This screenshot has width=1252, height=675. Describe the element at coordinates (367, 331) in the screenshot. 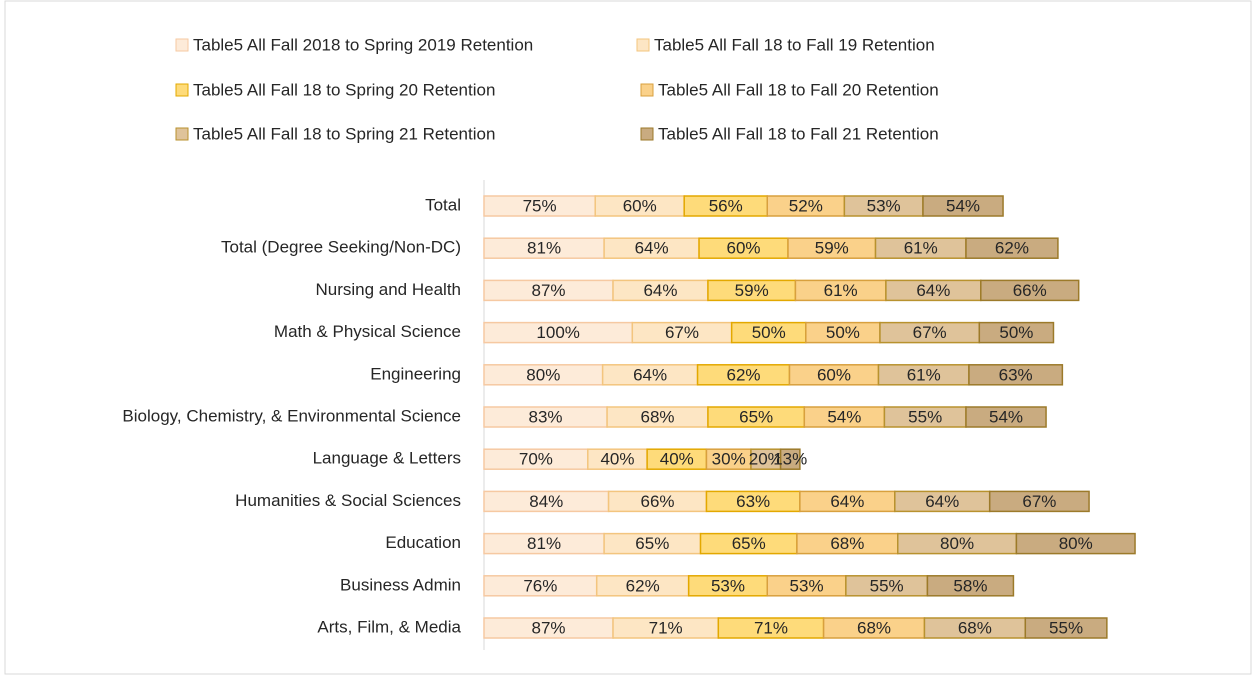

I see `y-tick-label: Math & Physical Science` at that location.